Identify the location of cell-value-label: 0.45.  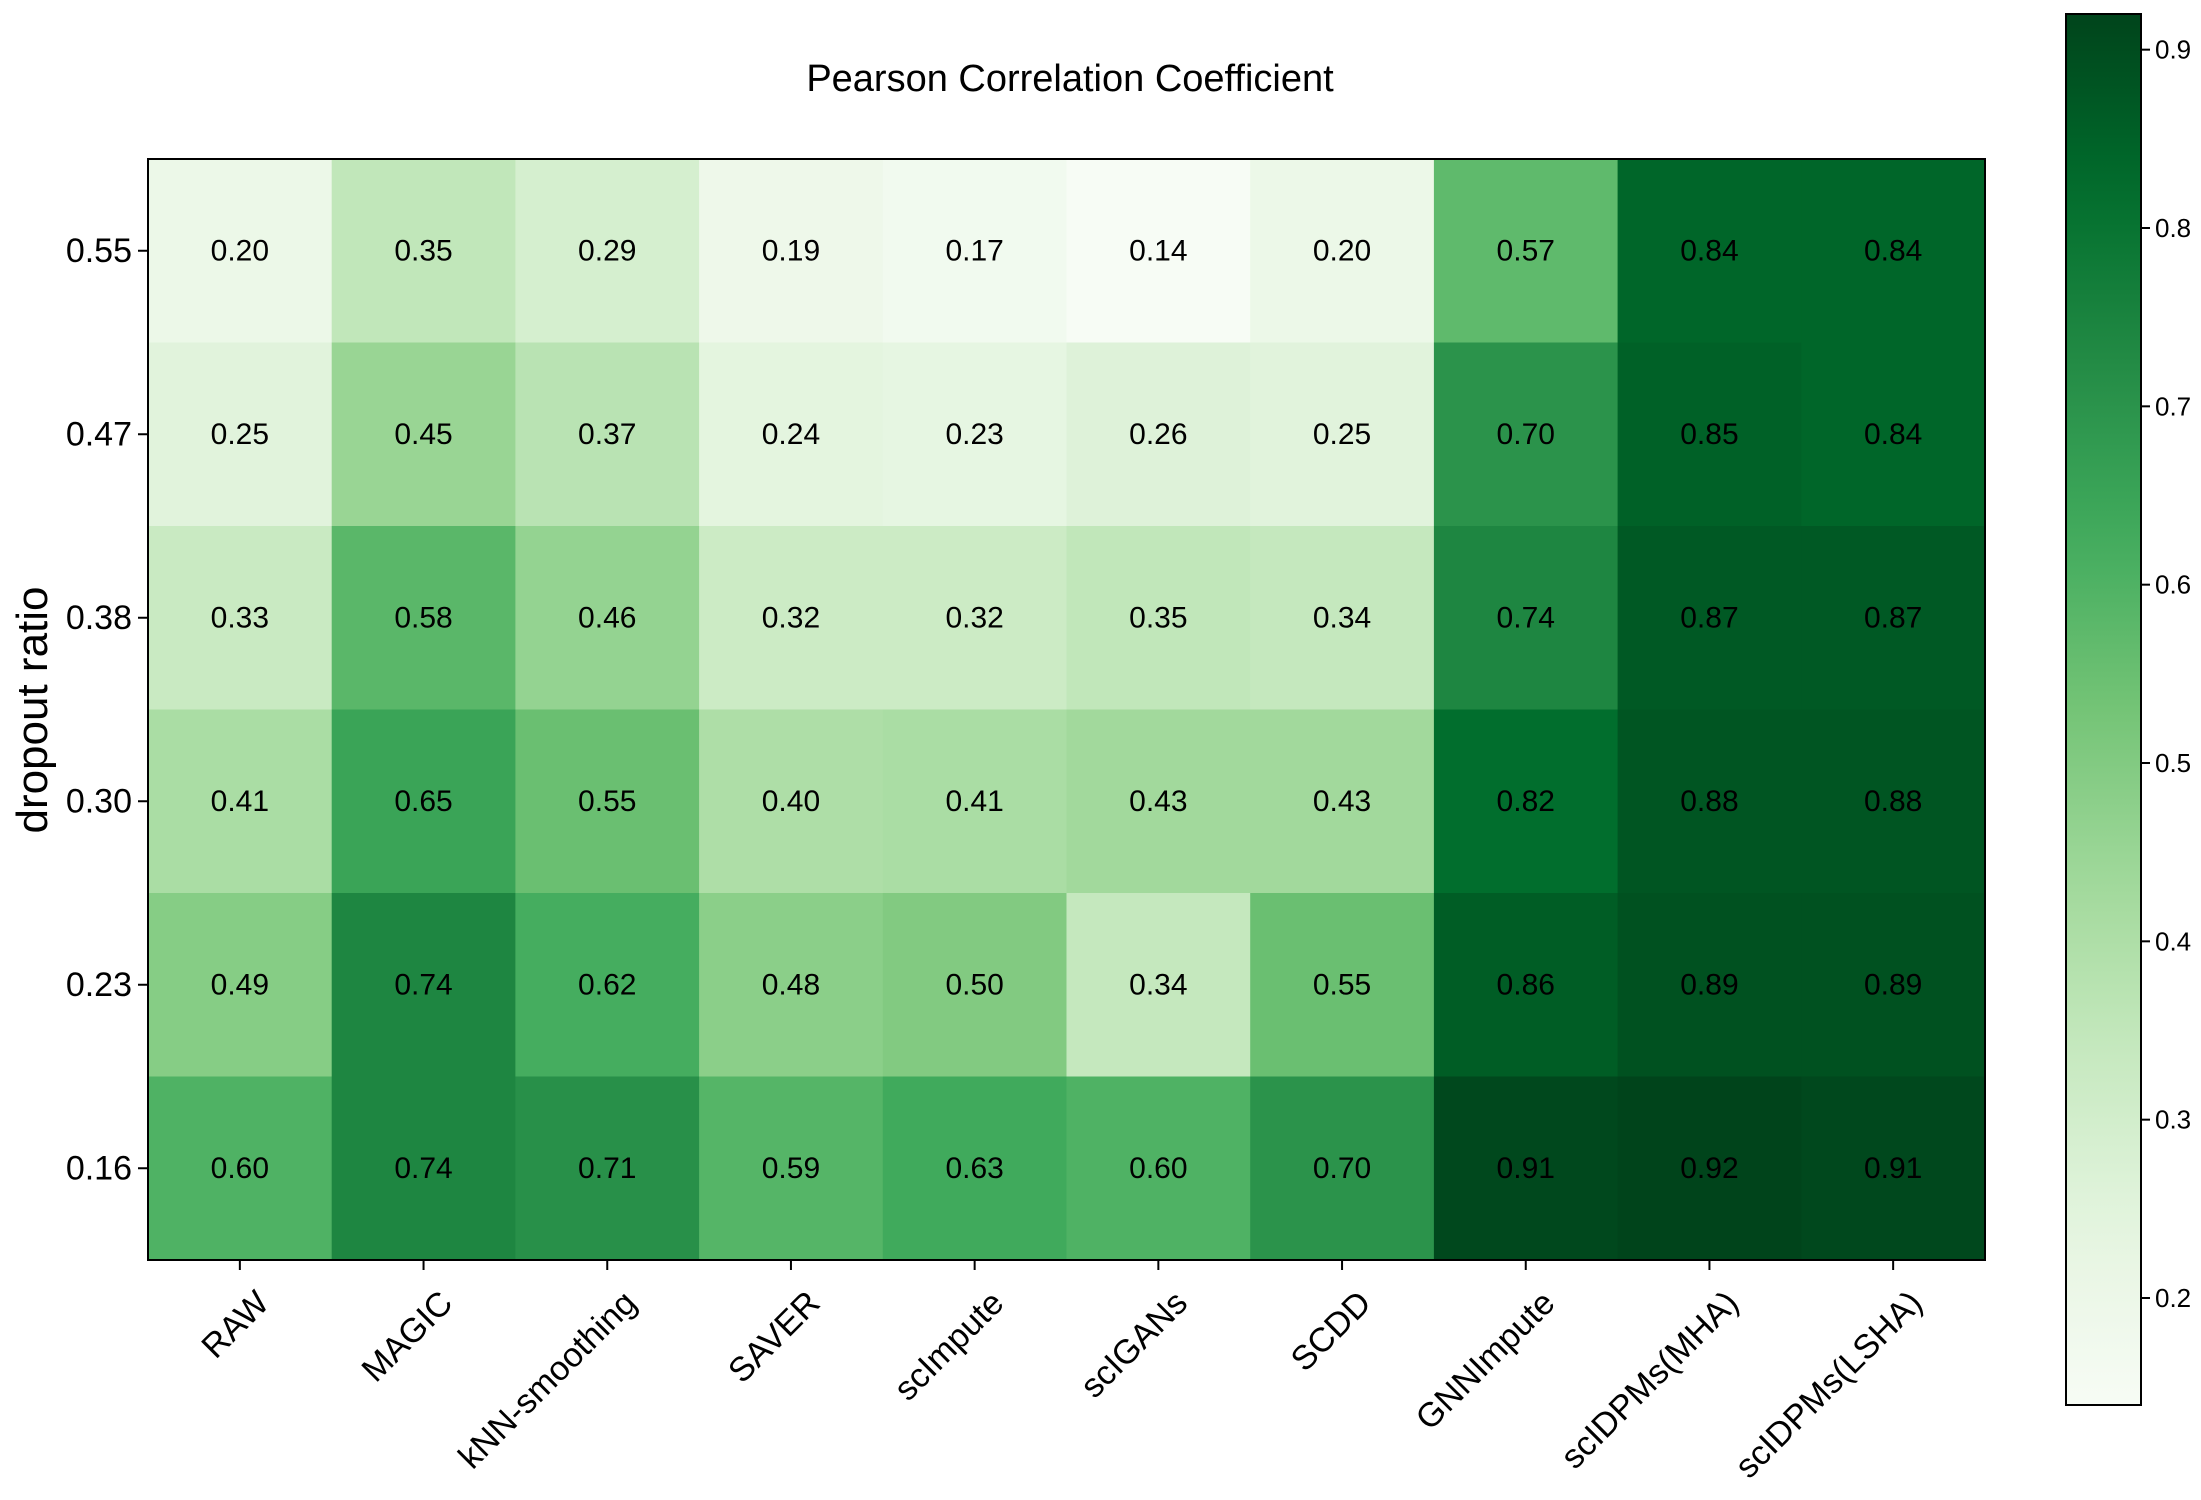
(423, 434).